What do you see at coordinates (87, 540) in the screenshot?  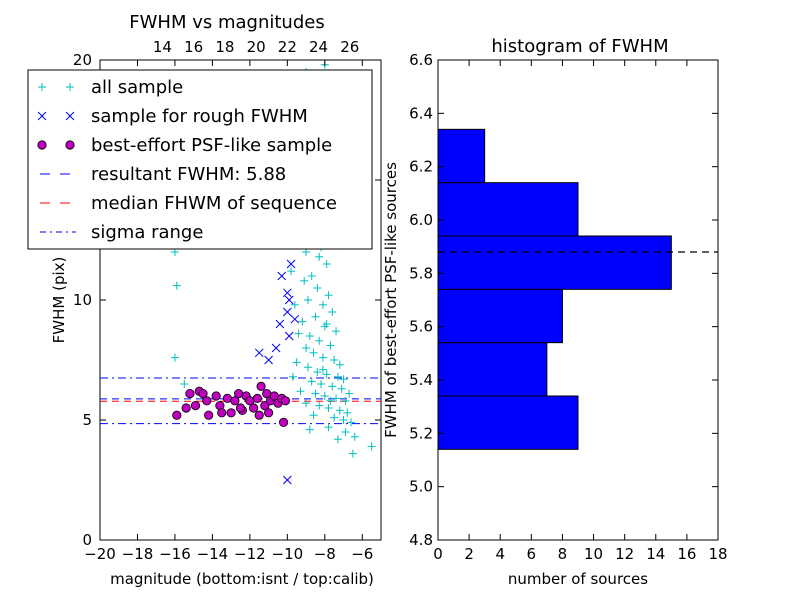 I see `y-tick-label: 0` at bounding box center [87, 540].